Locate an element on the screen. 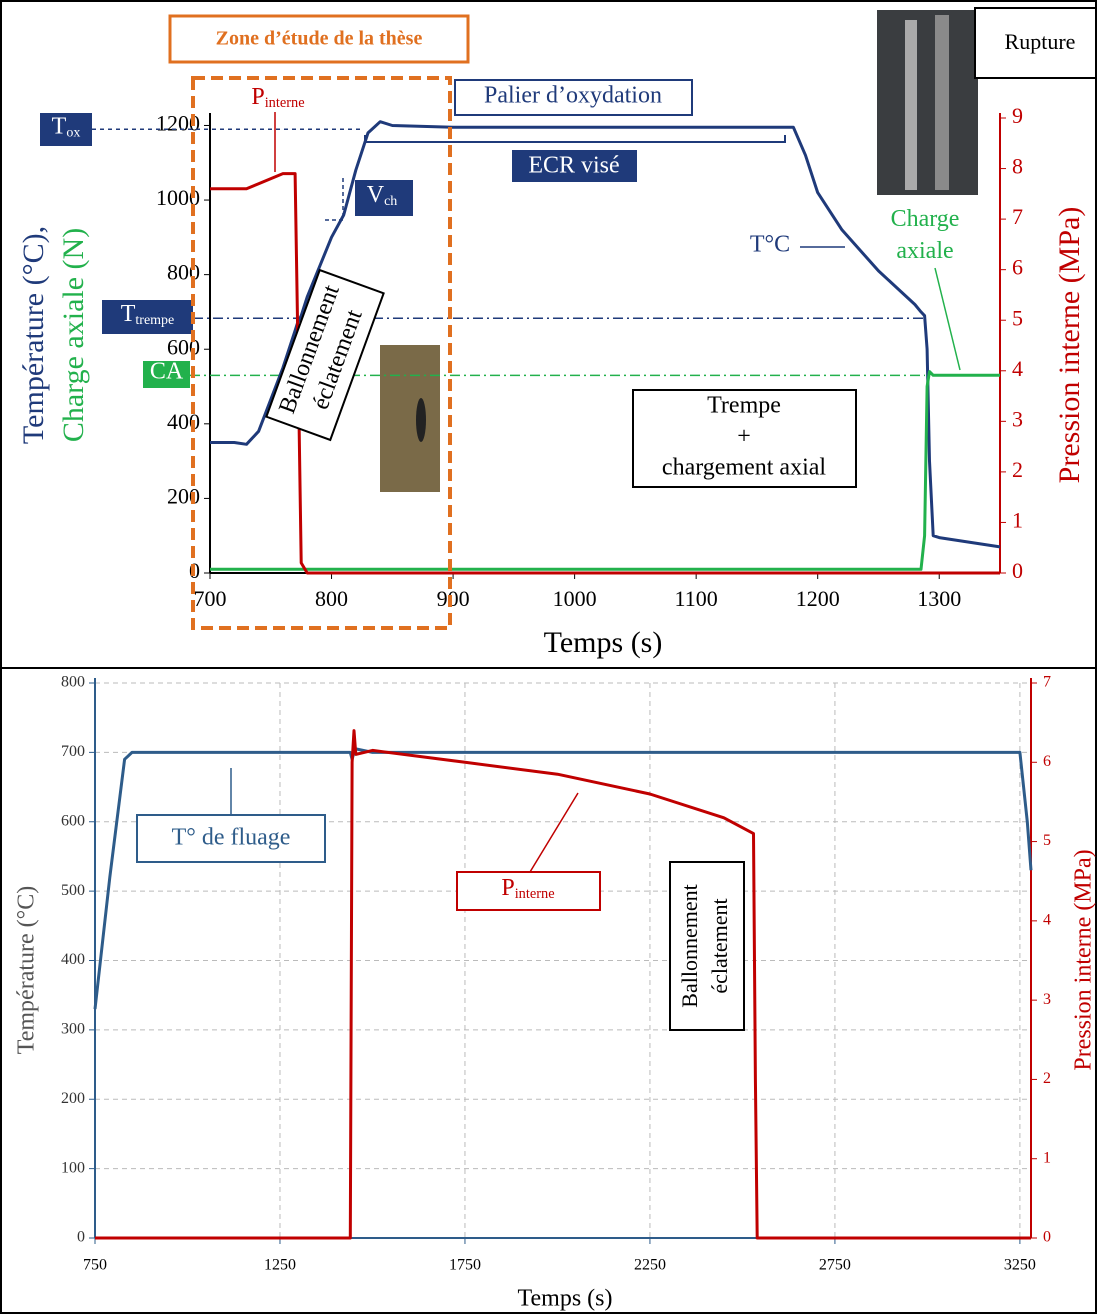 This screenshot has height=1314, width=1097. annotation-text: chargement axial is located at coordinates (744, 468).